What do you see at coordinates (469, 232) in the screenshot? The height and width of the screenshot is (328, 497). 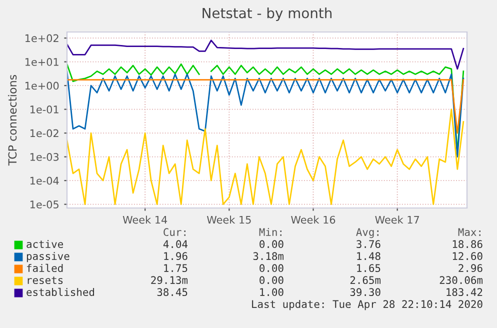 I see `text: Max:` at bounding box center [469, 232].